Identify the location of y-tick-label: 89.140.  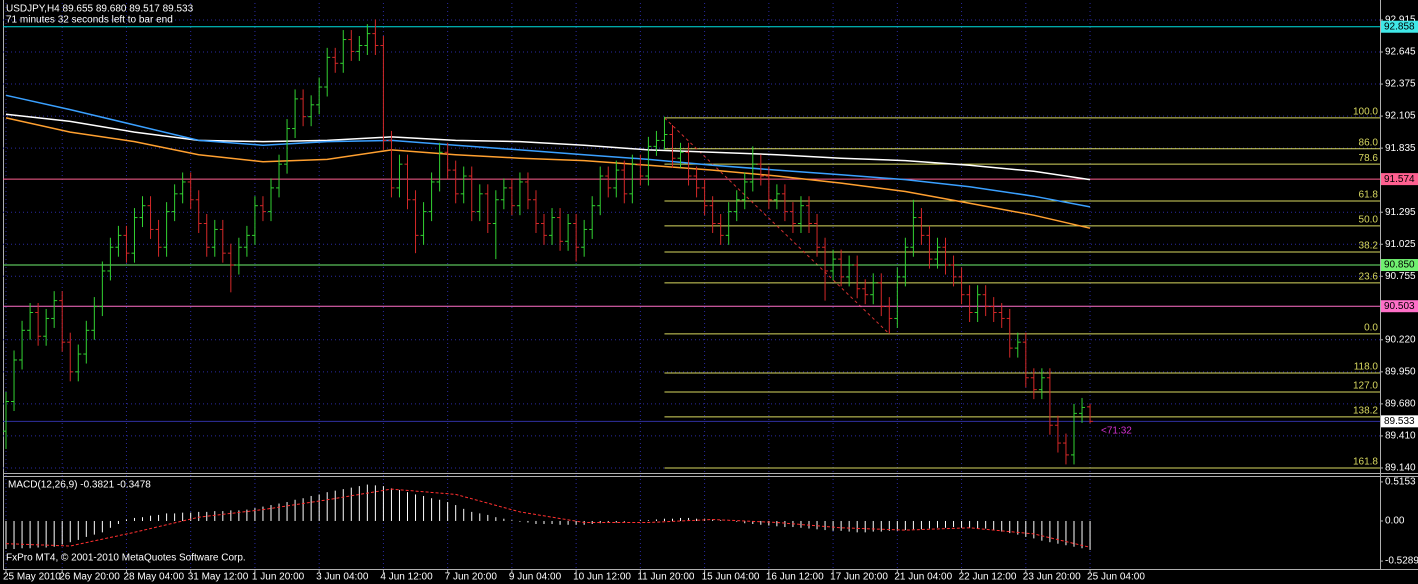
(1400, 468).